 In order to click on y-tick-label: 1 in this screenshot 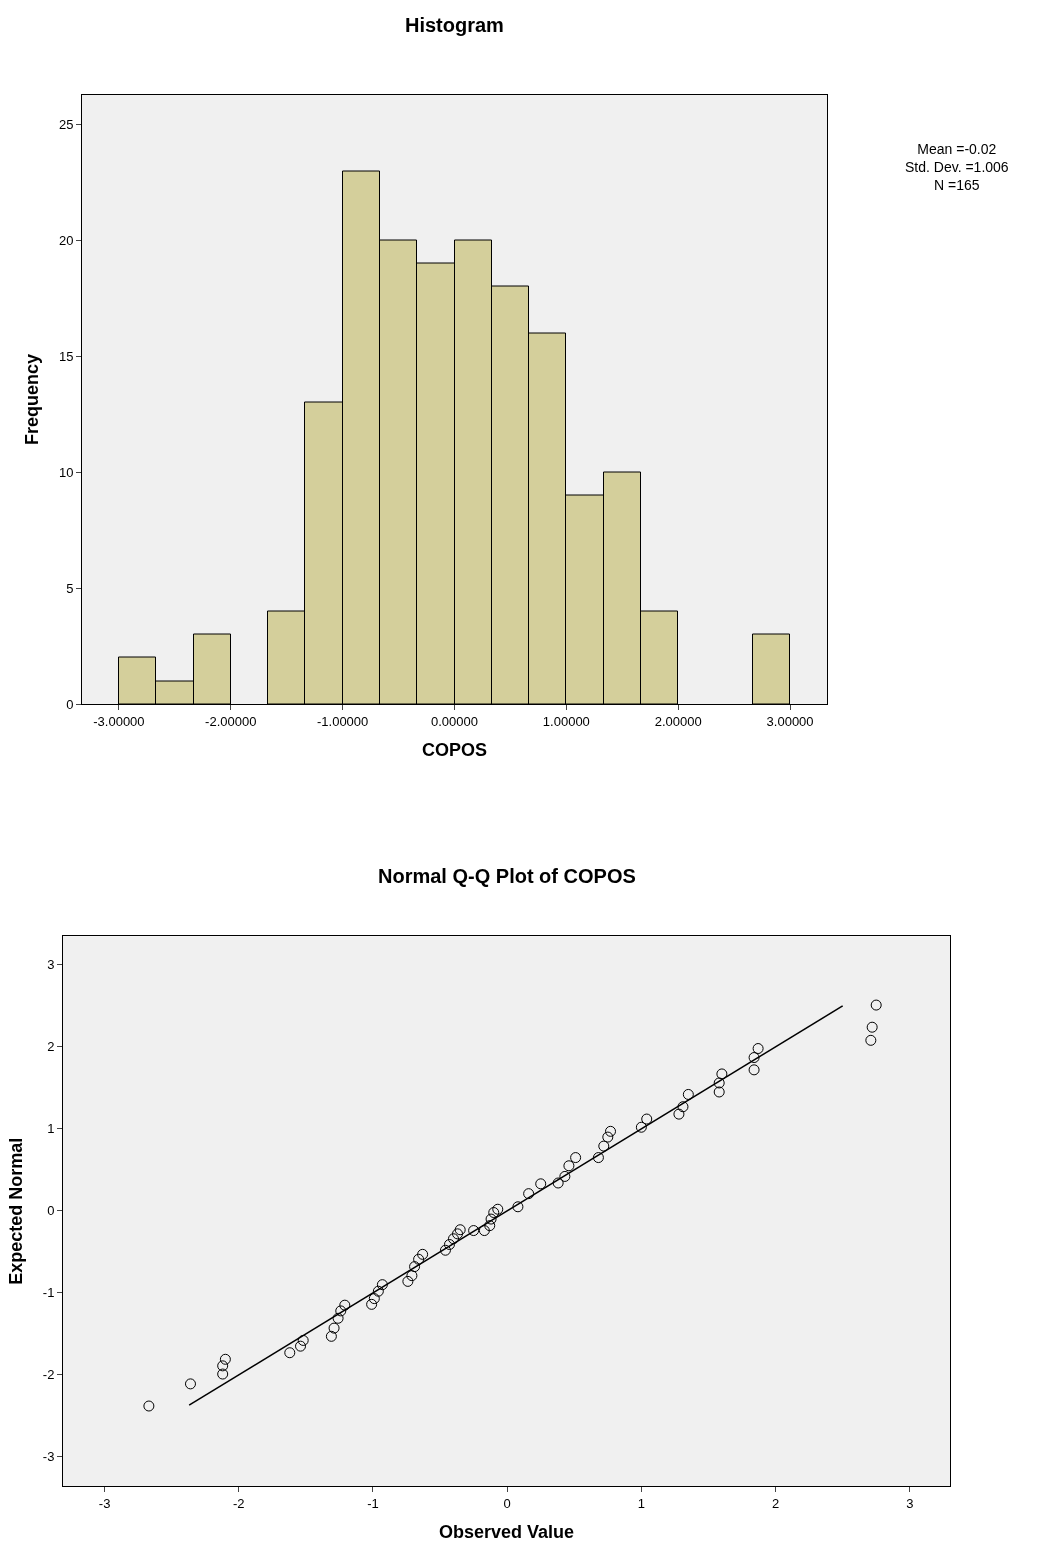, I will do `click(51, 1129)`.